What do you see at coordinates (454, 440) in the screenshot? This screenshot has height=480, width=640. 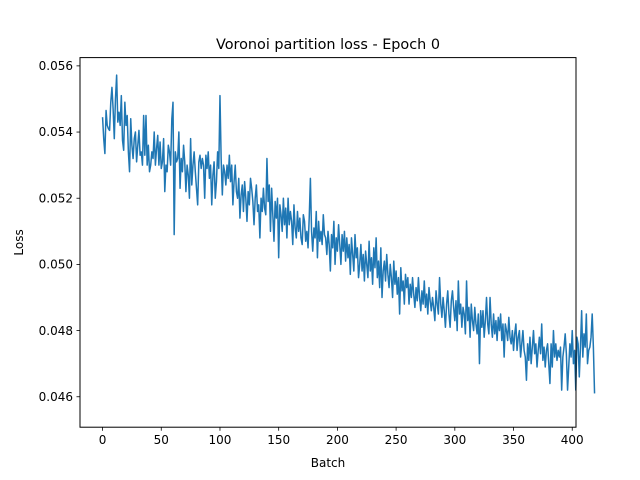 I see `x-tick-label: 300` at bounding box center [454, 440].